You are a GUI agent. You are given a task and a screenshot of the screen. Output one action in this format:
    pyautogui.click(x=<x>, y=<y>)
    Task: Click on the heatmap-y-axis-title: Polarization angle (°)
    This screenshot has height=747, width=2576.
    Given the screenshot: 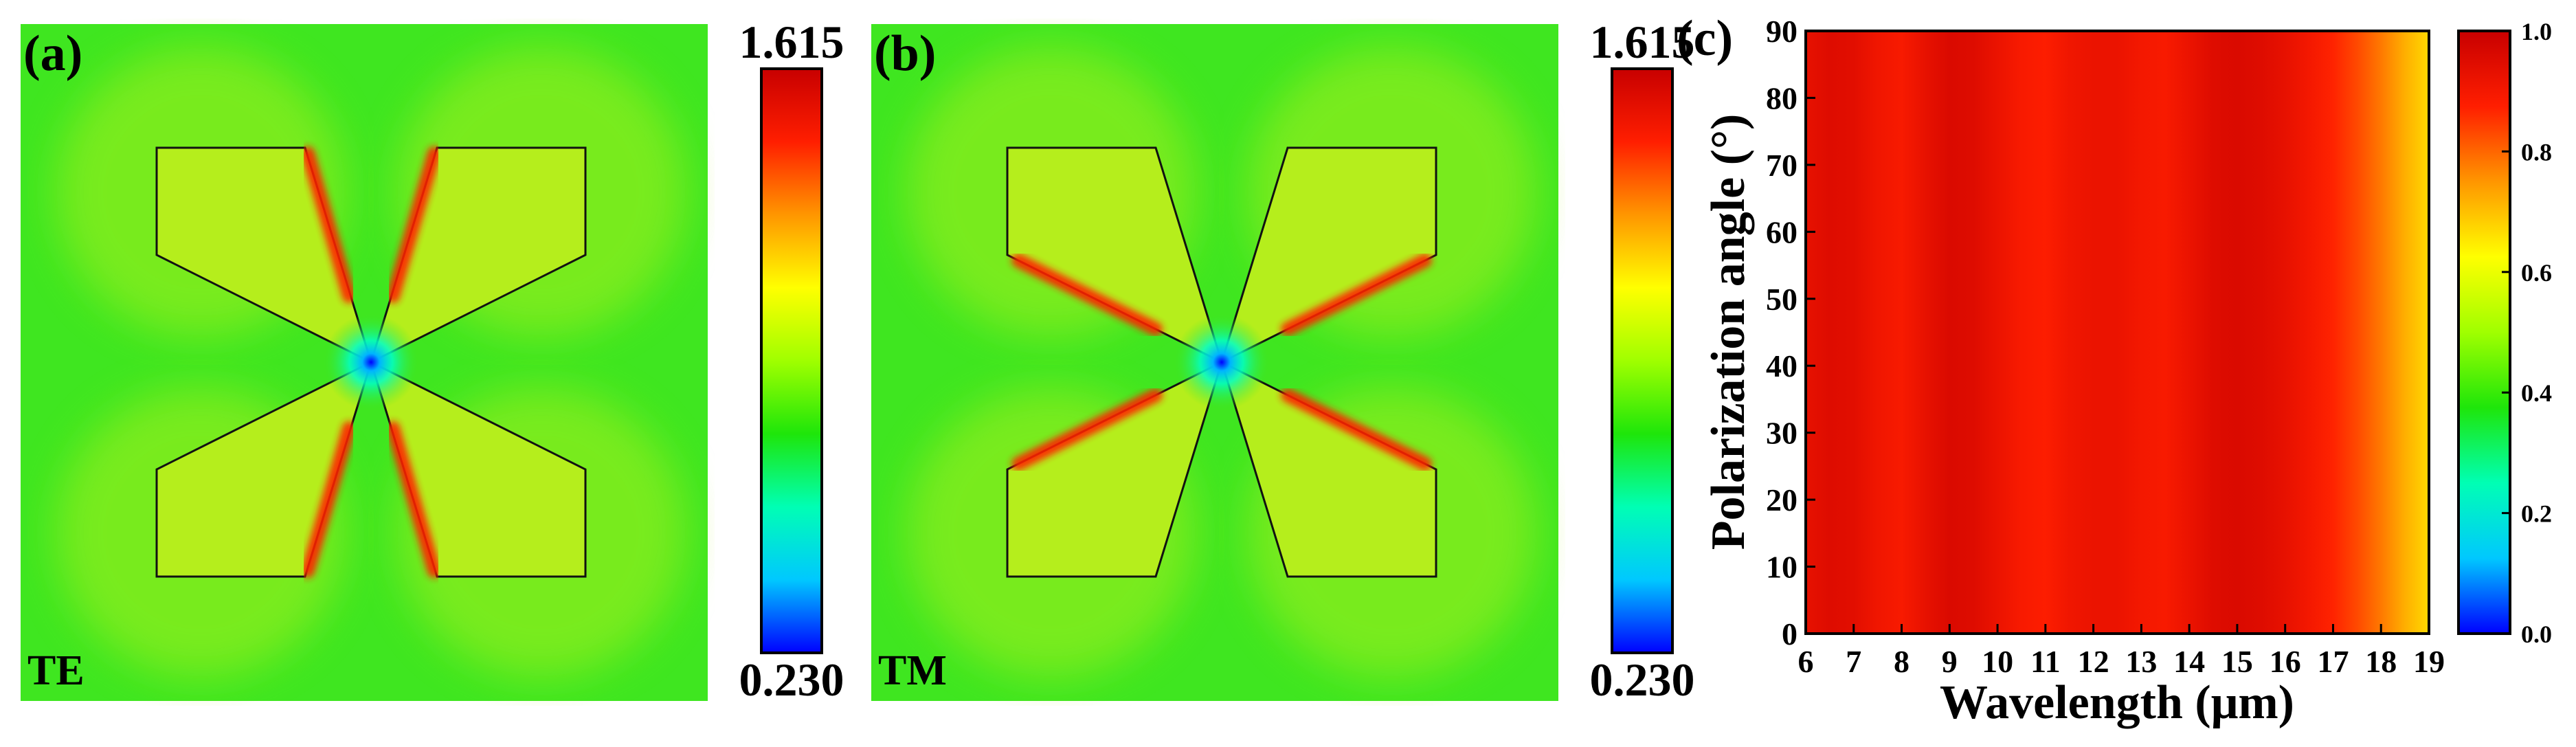 What is the action you would take?
    pyautogui.click(x=1728, y=332)
    